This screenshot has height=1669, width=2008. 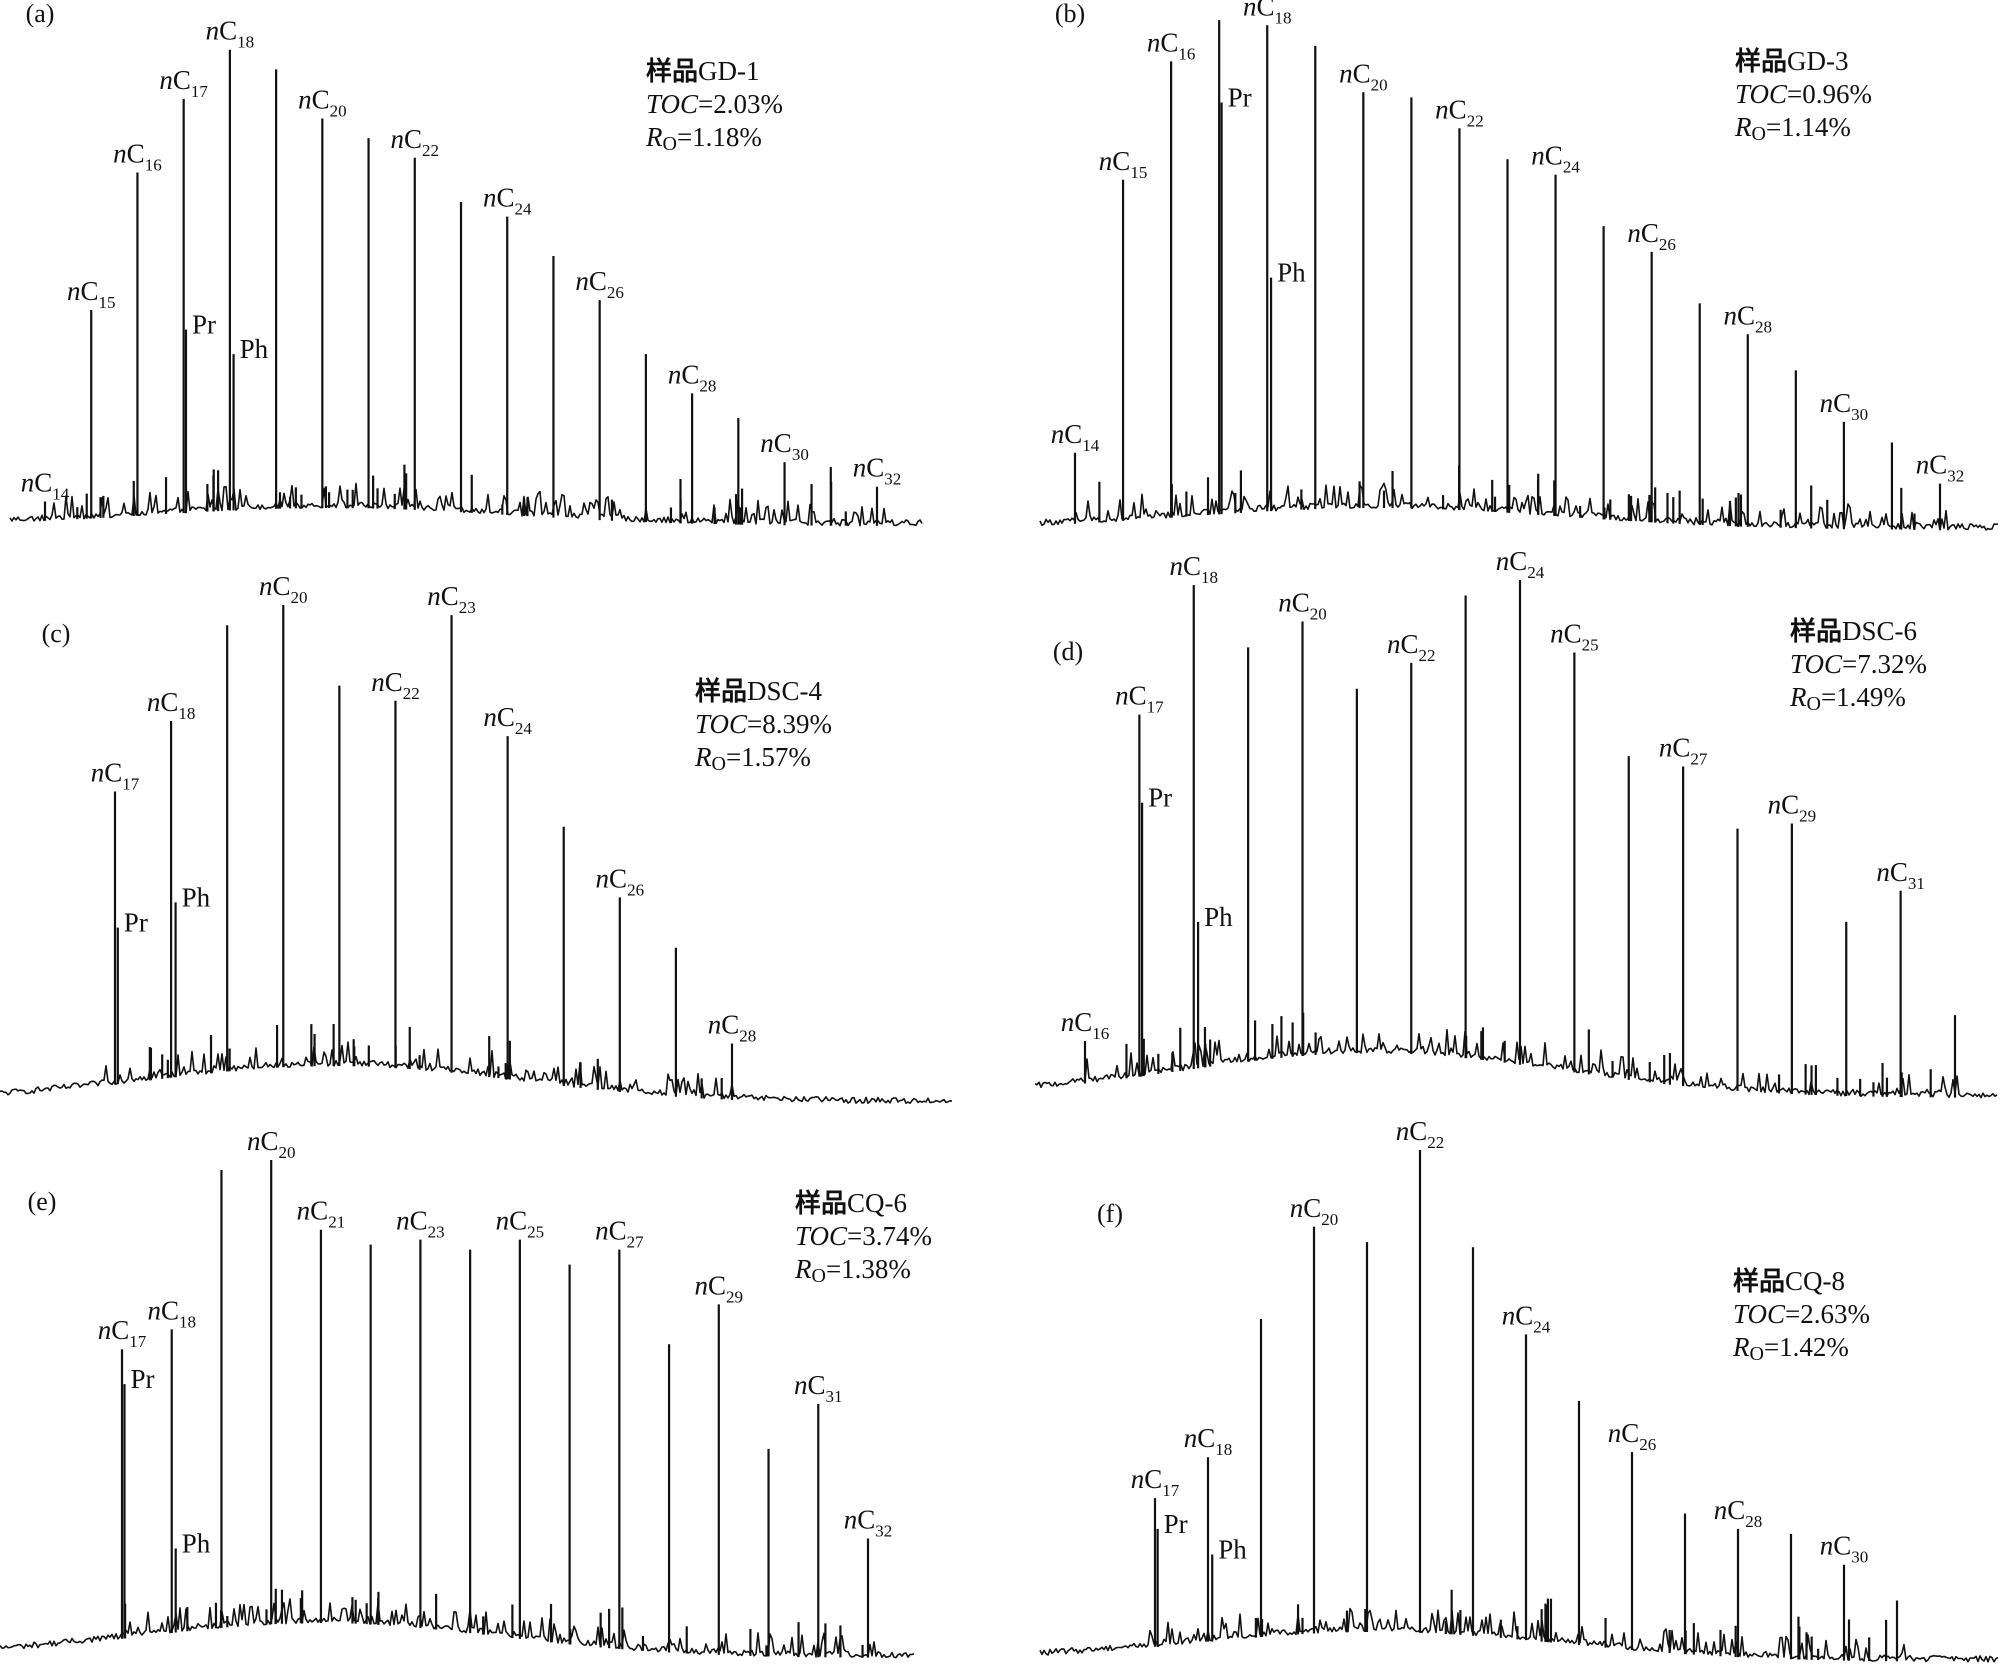 I want to click on ro-value: RO=1.18%, so click(x=703, y=138).